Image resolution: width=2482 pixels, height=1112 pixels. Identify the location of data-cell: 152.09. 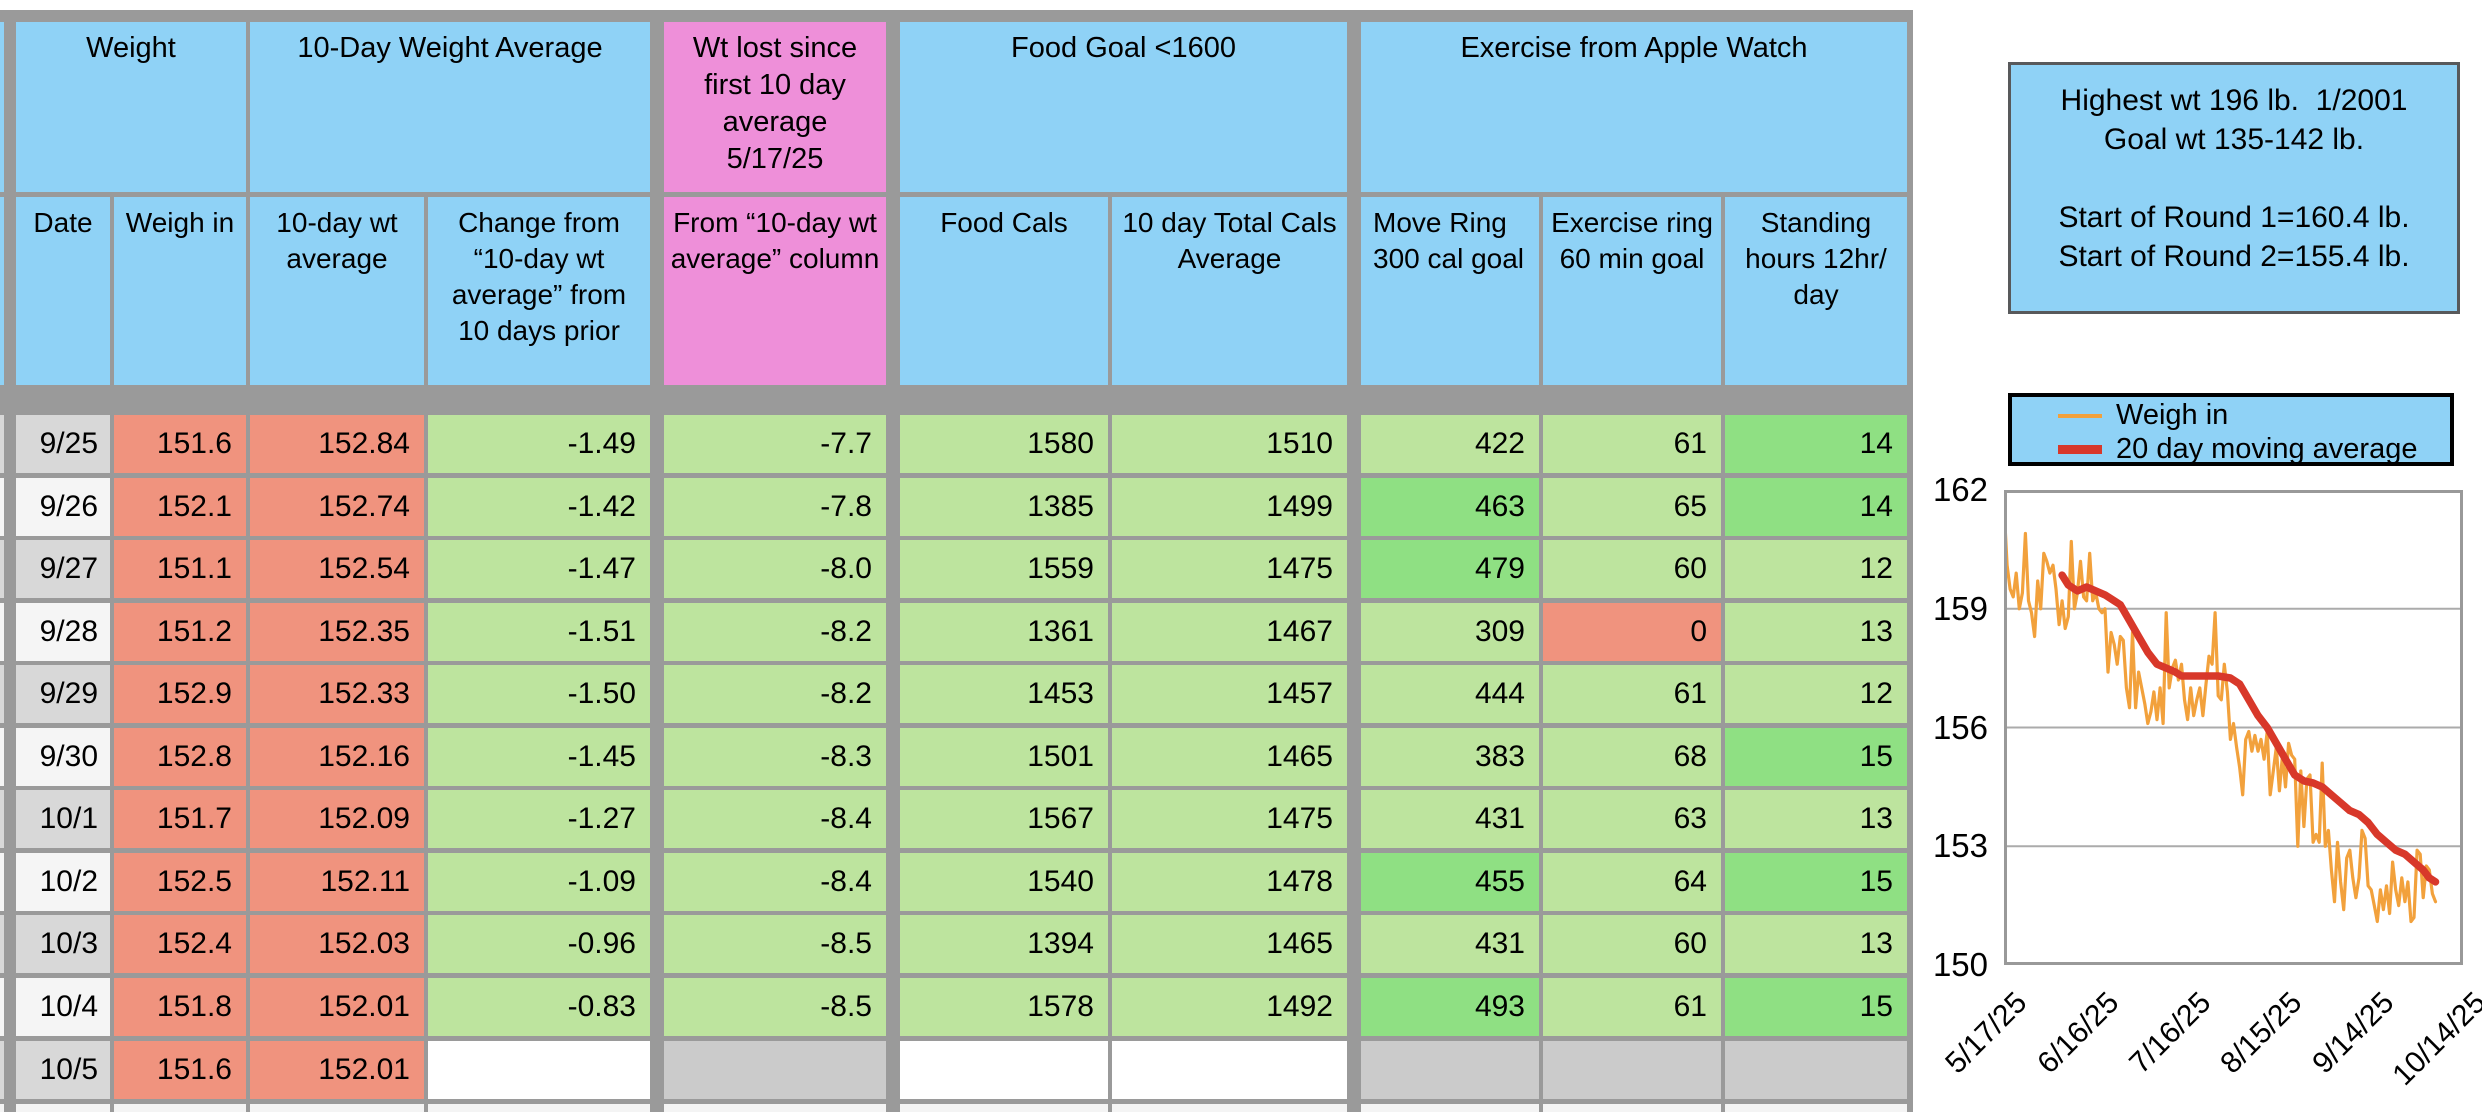
(337, 819).